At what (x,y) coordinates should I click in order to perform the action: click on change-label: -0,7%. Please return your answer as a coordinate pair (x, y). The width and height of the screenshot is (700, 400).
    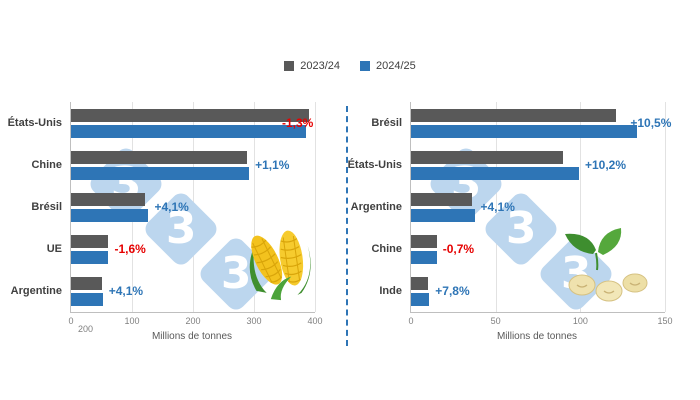
    Looking at the image, I should click on (458, 249).